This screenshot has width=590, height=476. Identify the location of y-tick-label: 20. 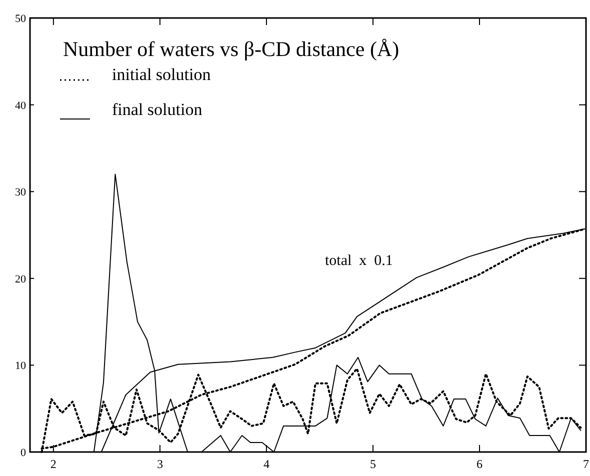
(20, 279).